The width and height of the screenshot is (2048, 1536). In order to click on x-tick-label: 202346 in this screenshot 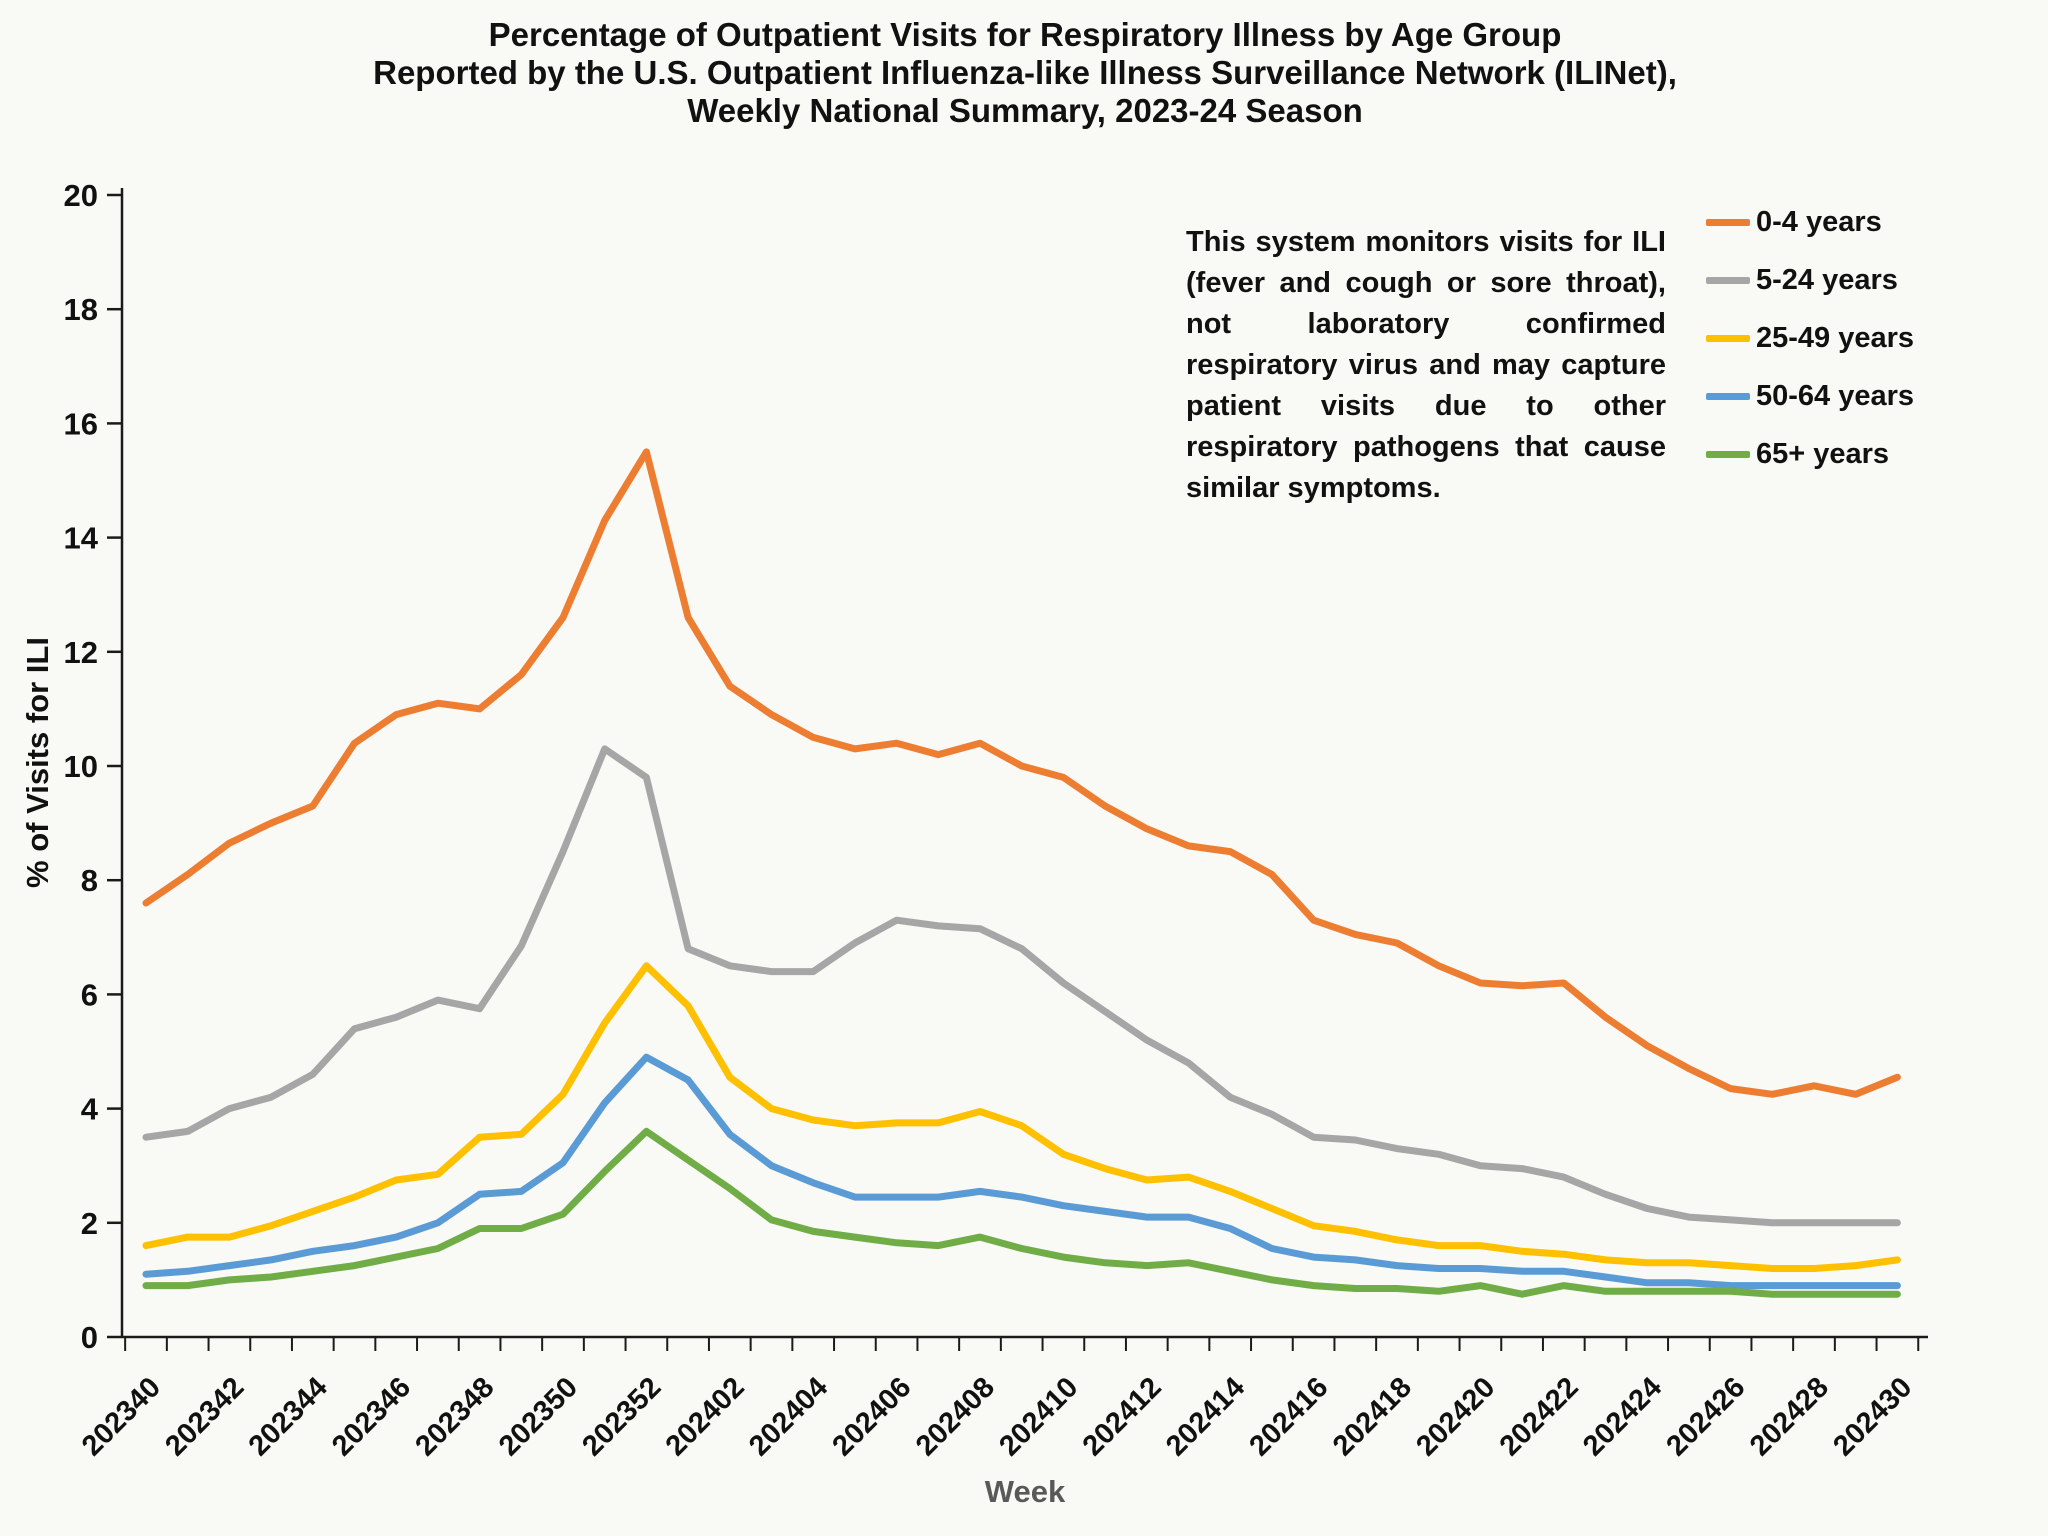, I will do `click(371, 1416)`.